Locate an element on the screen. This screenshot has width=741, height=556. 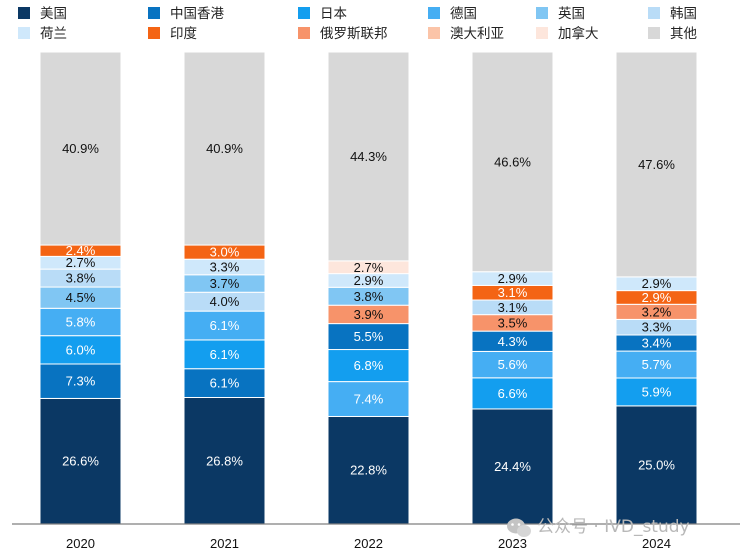
x-tick-label: 2022 is located at coordinates (368, 543).